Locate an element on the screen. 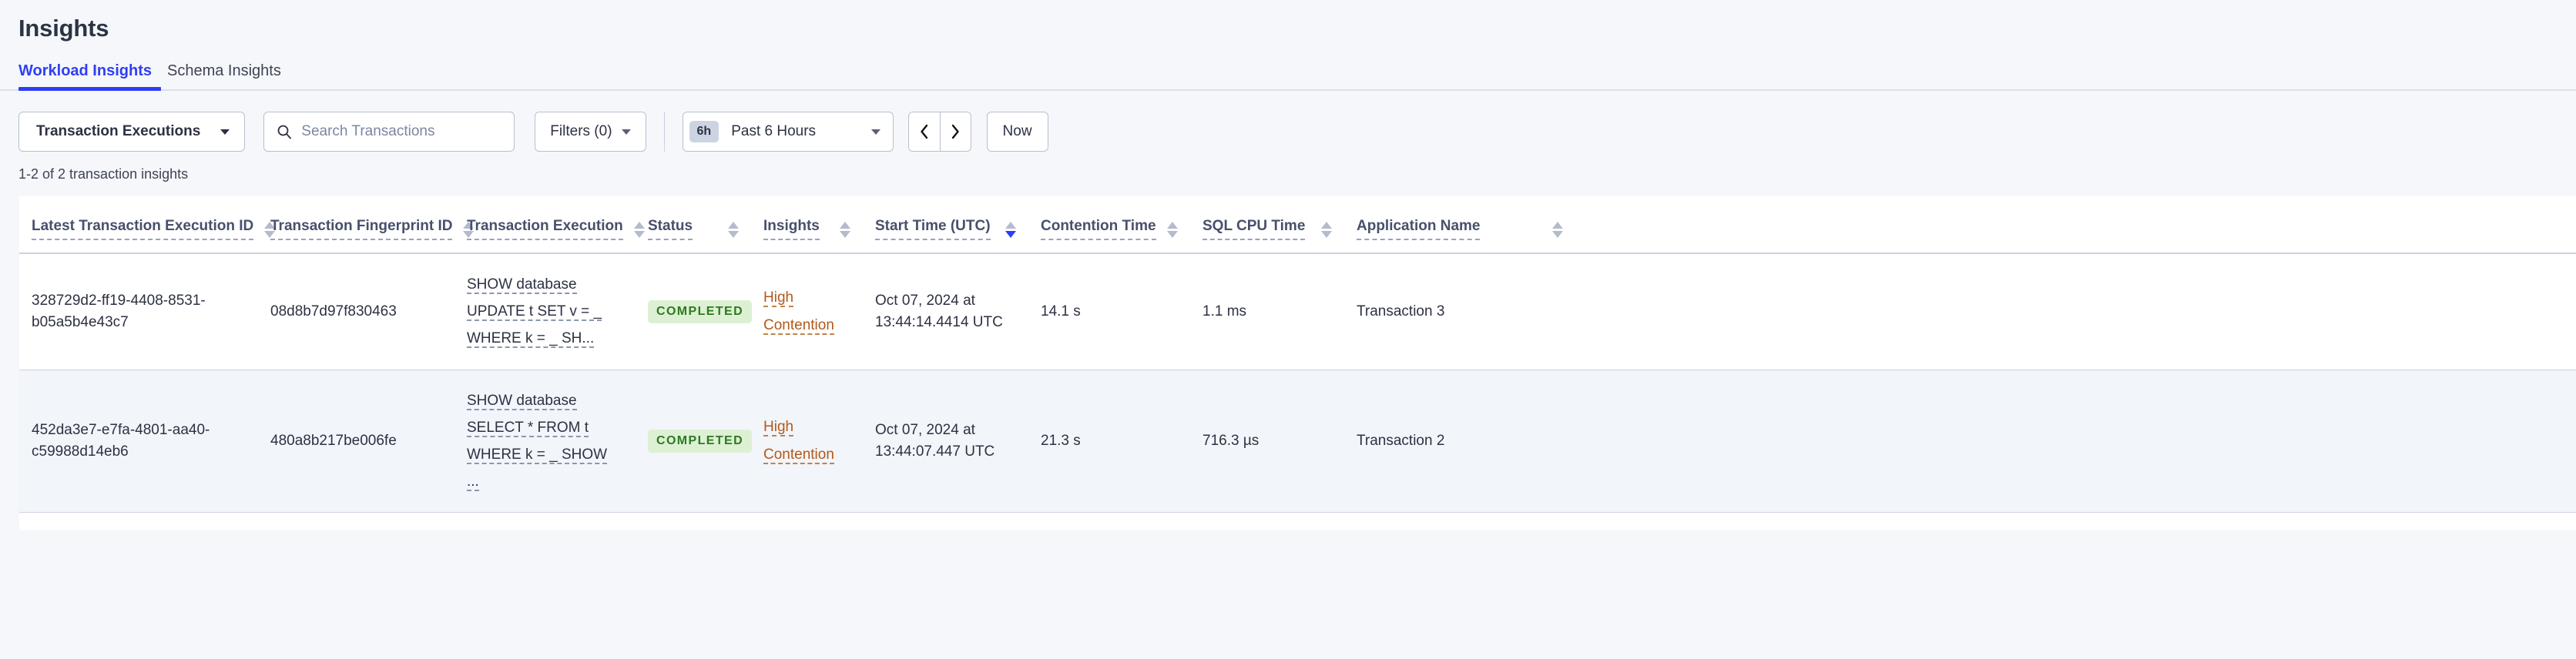 This screenshot has height=659, width=2576. tab-bar: Workload Insights Schema Insights is located at coordinates (1288, 77).